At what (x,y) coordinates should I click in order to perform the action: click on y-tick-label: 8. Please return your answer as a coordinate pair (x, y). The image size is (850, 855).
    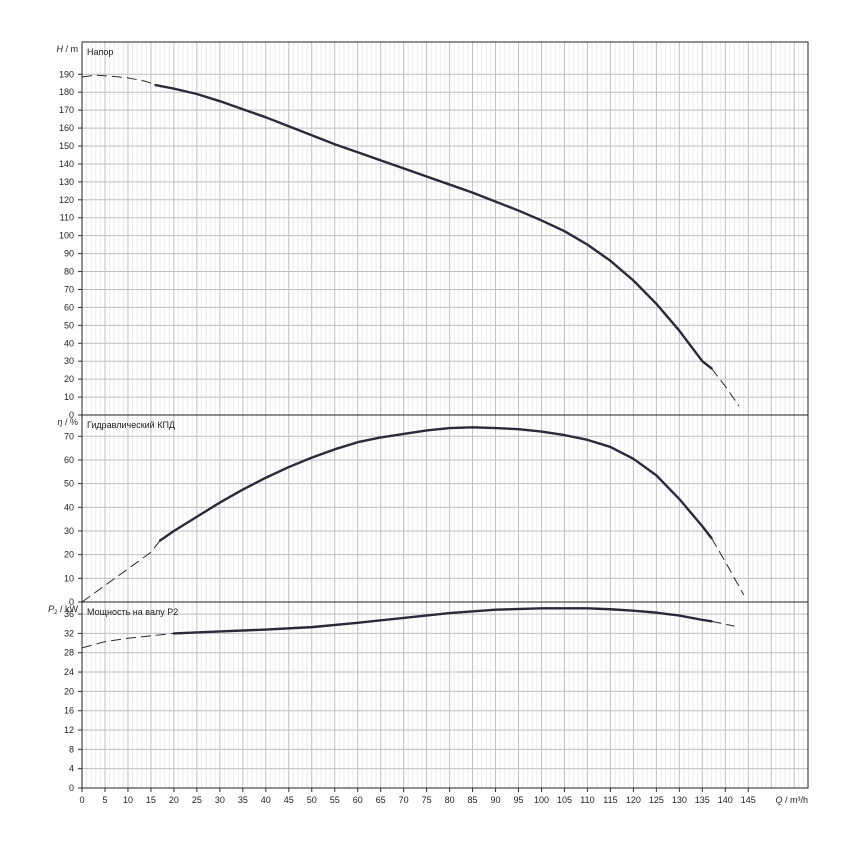
    Looking at the image, I should click on (71, 749).